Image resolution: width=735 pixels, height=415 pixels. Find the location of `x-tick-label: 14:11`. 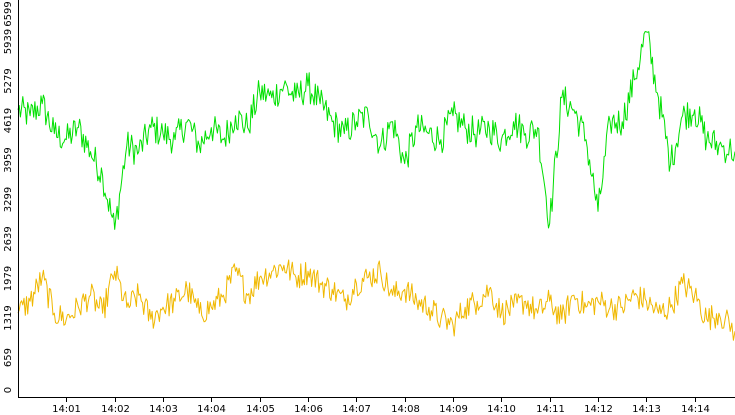

x-tick-label: 14:11 is located at coordinates (550, 409).